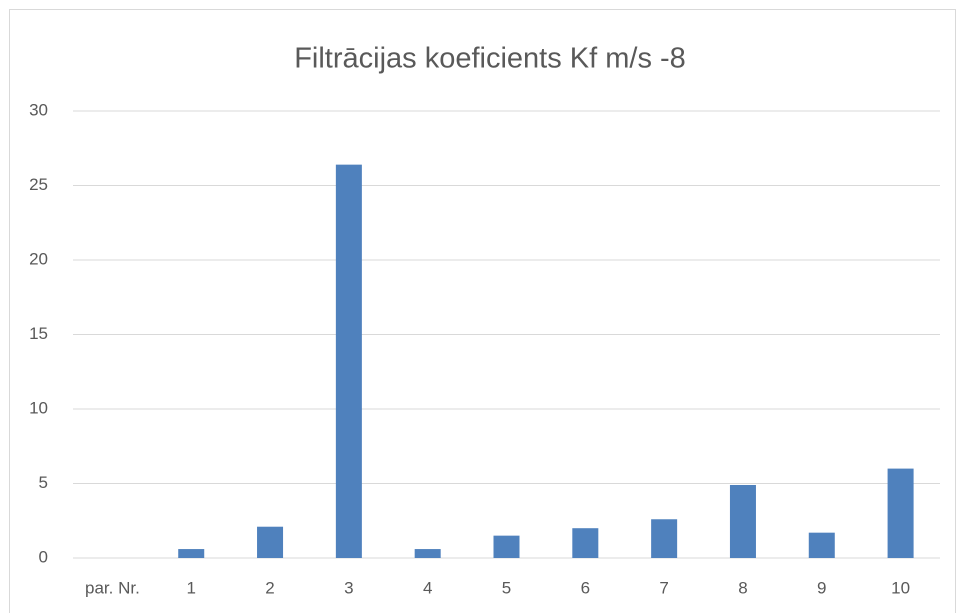 The width and height of the screenshot is (957, 613). What do you see at coordinates (38, 184) in the screenshot?
I see `y-tick-label: 25` at bounding box center [38, 184].